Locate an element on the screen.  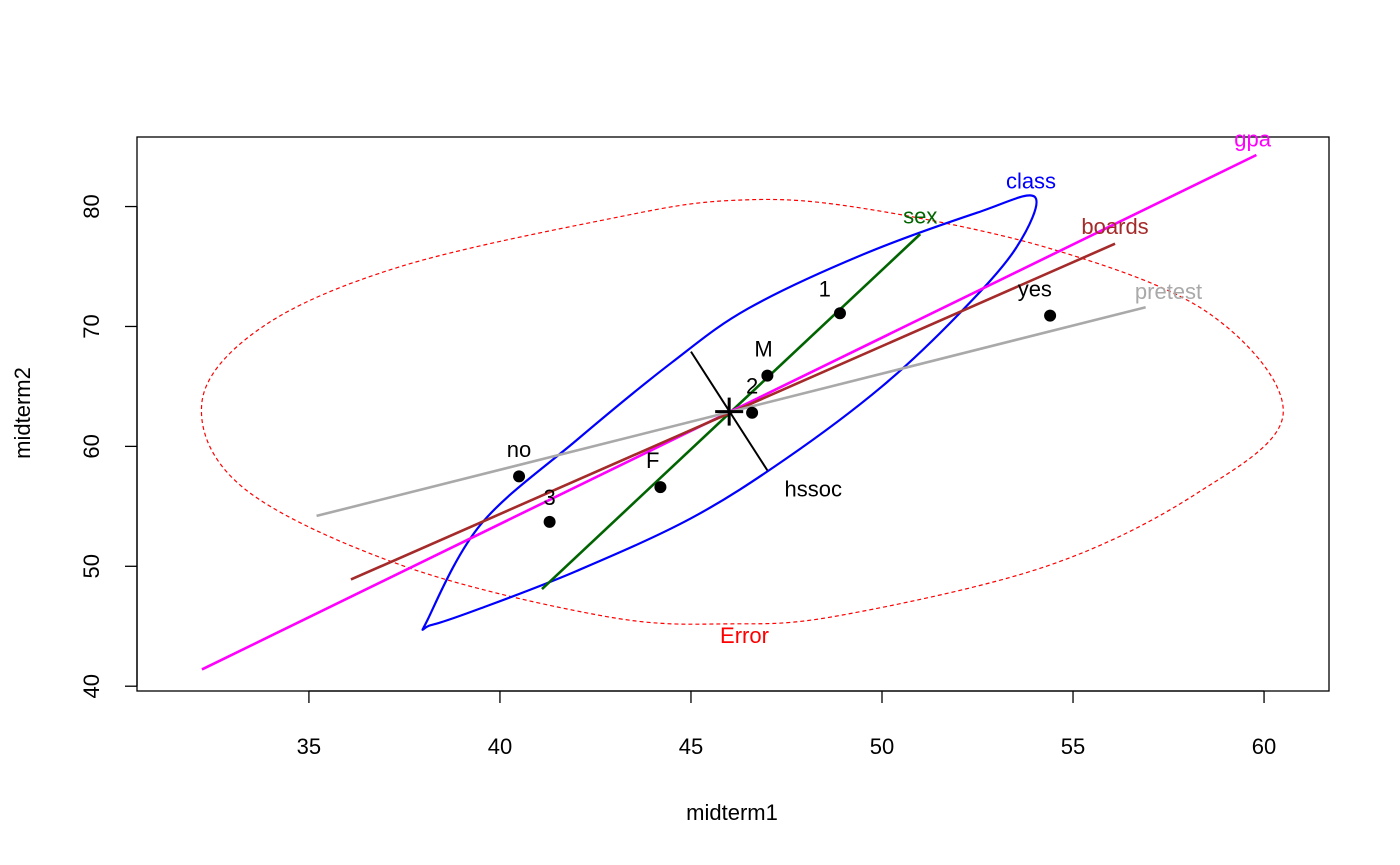
point-label-3: 3 is located at coordinates (549, 497).